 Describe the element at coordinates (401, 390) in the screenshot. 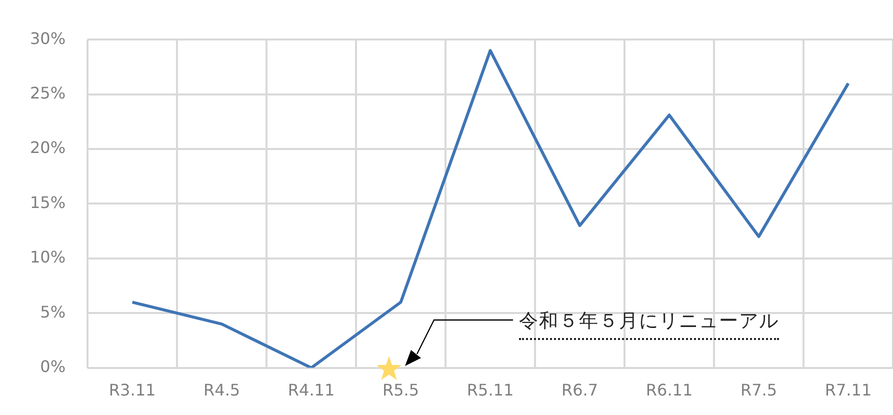

I see `x-tick-label: R5.5` at that location.